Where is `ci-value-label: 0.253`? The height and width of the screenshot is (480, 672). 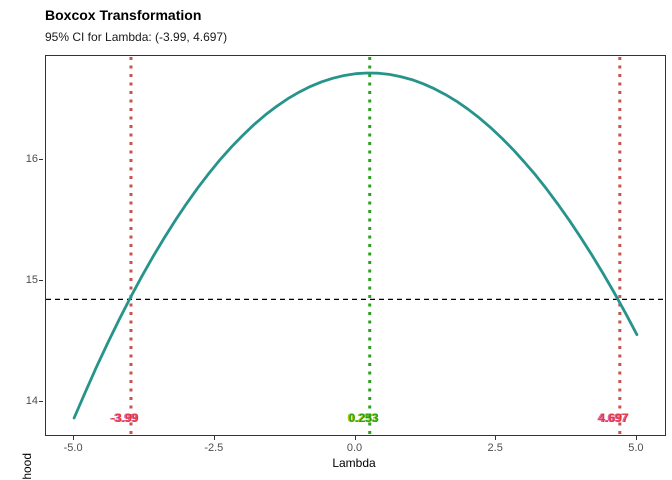
ci-value-label: 0.253 is located at coordinates (363, 418).